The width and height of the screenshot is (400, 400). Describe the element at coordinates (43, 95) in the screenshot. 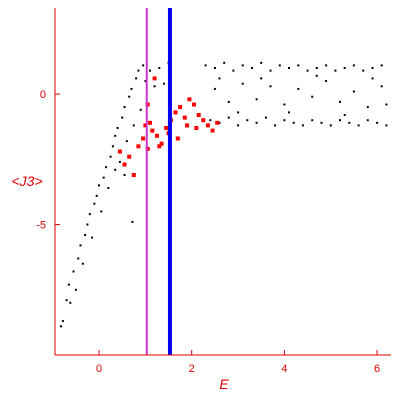

I see `y-tick-label-0: 0` at that location.